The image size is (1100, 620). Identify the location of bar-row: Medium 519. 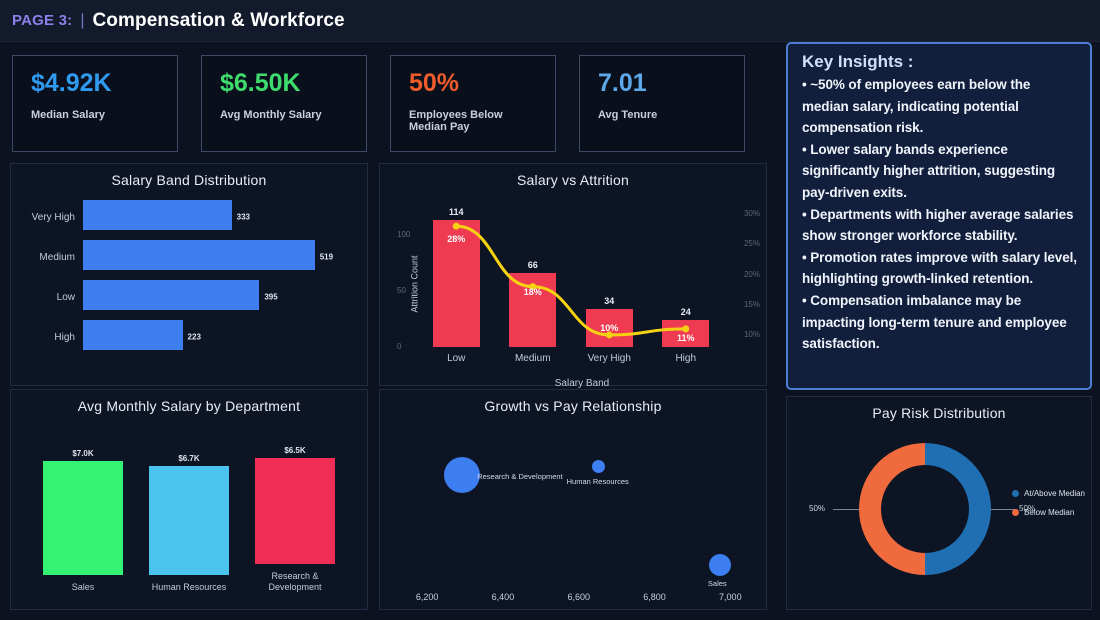
(193, 257).